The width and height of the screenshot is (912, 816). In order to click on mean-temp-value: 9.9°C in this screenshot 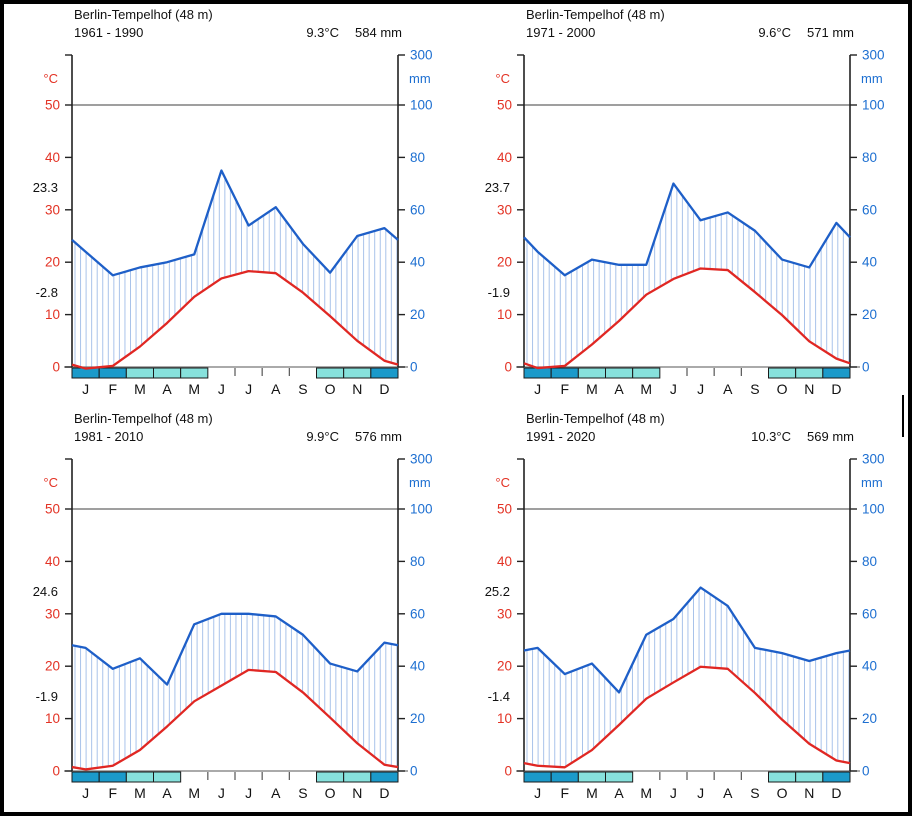, I will do `click(322, 436)`.